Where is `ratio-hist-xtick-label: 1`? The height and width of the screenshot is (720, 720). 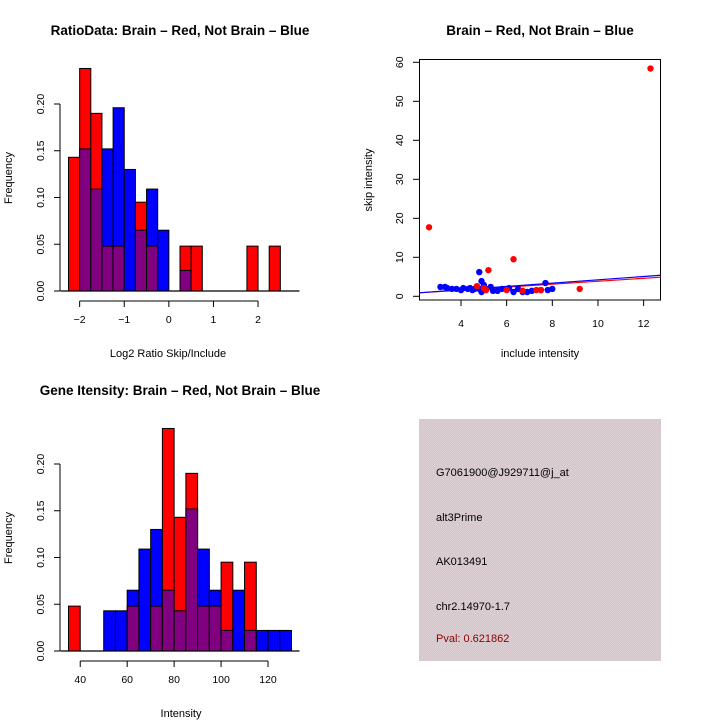
ratio-hist-xtick-label: 1 is located at coordinates (214, 320).